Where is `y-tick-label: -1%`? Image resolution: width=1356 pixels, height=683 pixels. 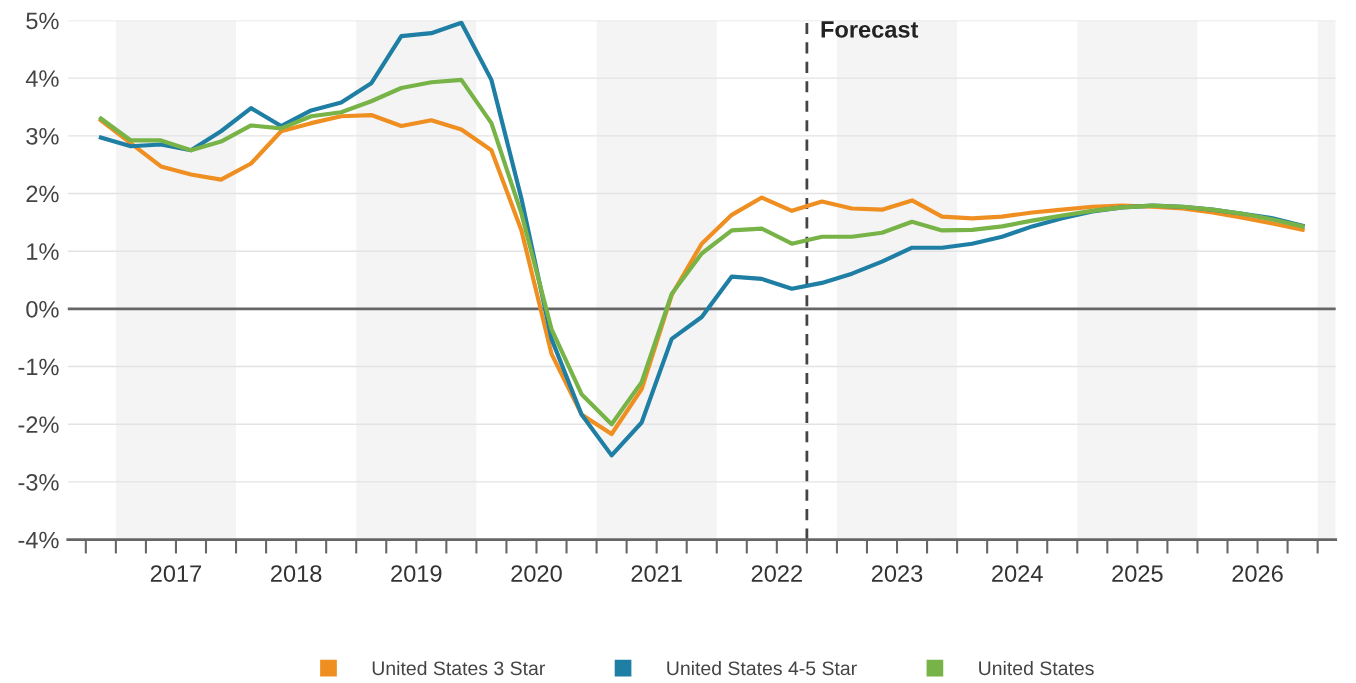 y-tick-label: -1% is located at coordinates (38, 367).